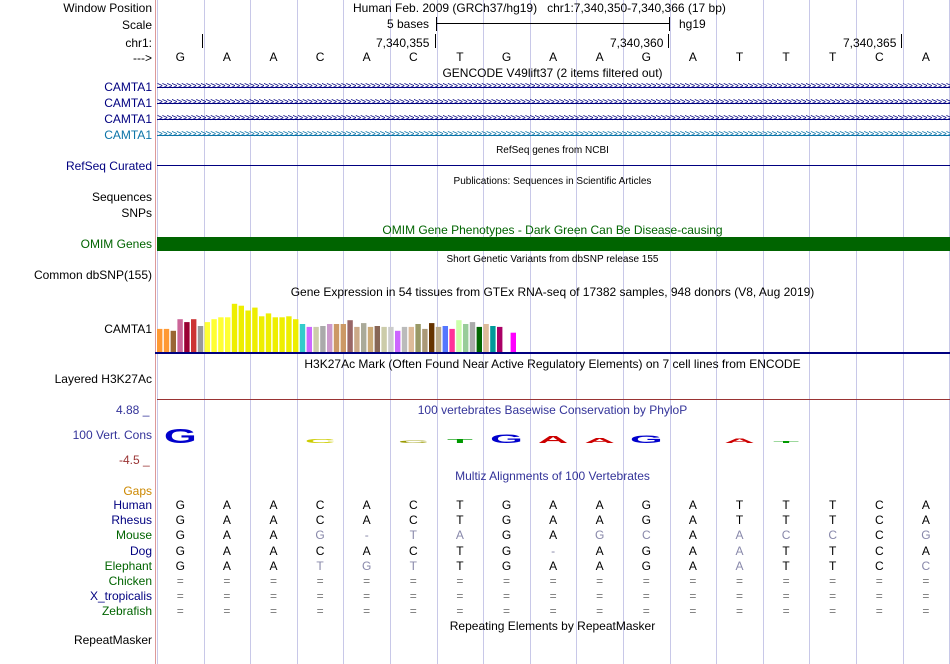 This screenshot has height=664, width=950. What do you see at coordinates (137, 491) in the screenshot?
I see `gaps-label: Gaps` at bounding box center [137, 491].